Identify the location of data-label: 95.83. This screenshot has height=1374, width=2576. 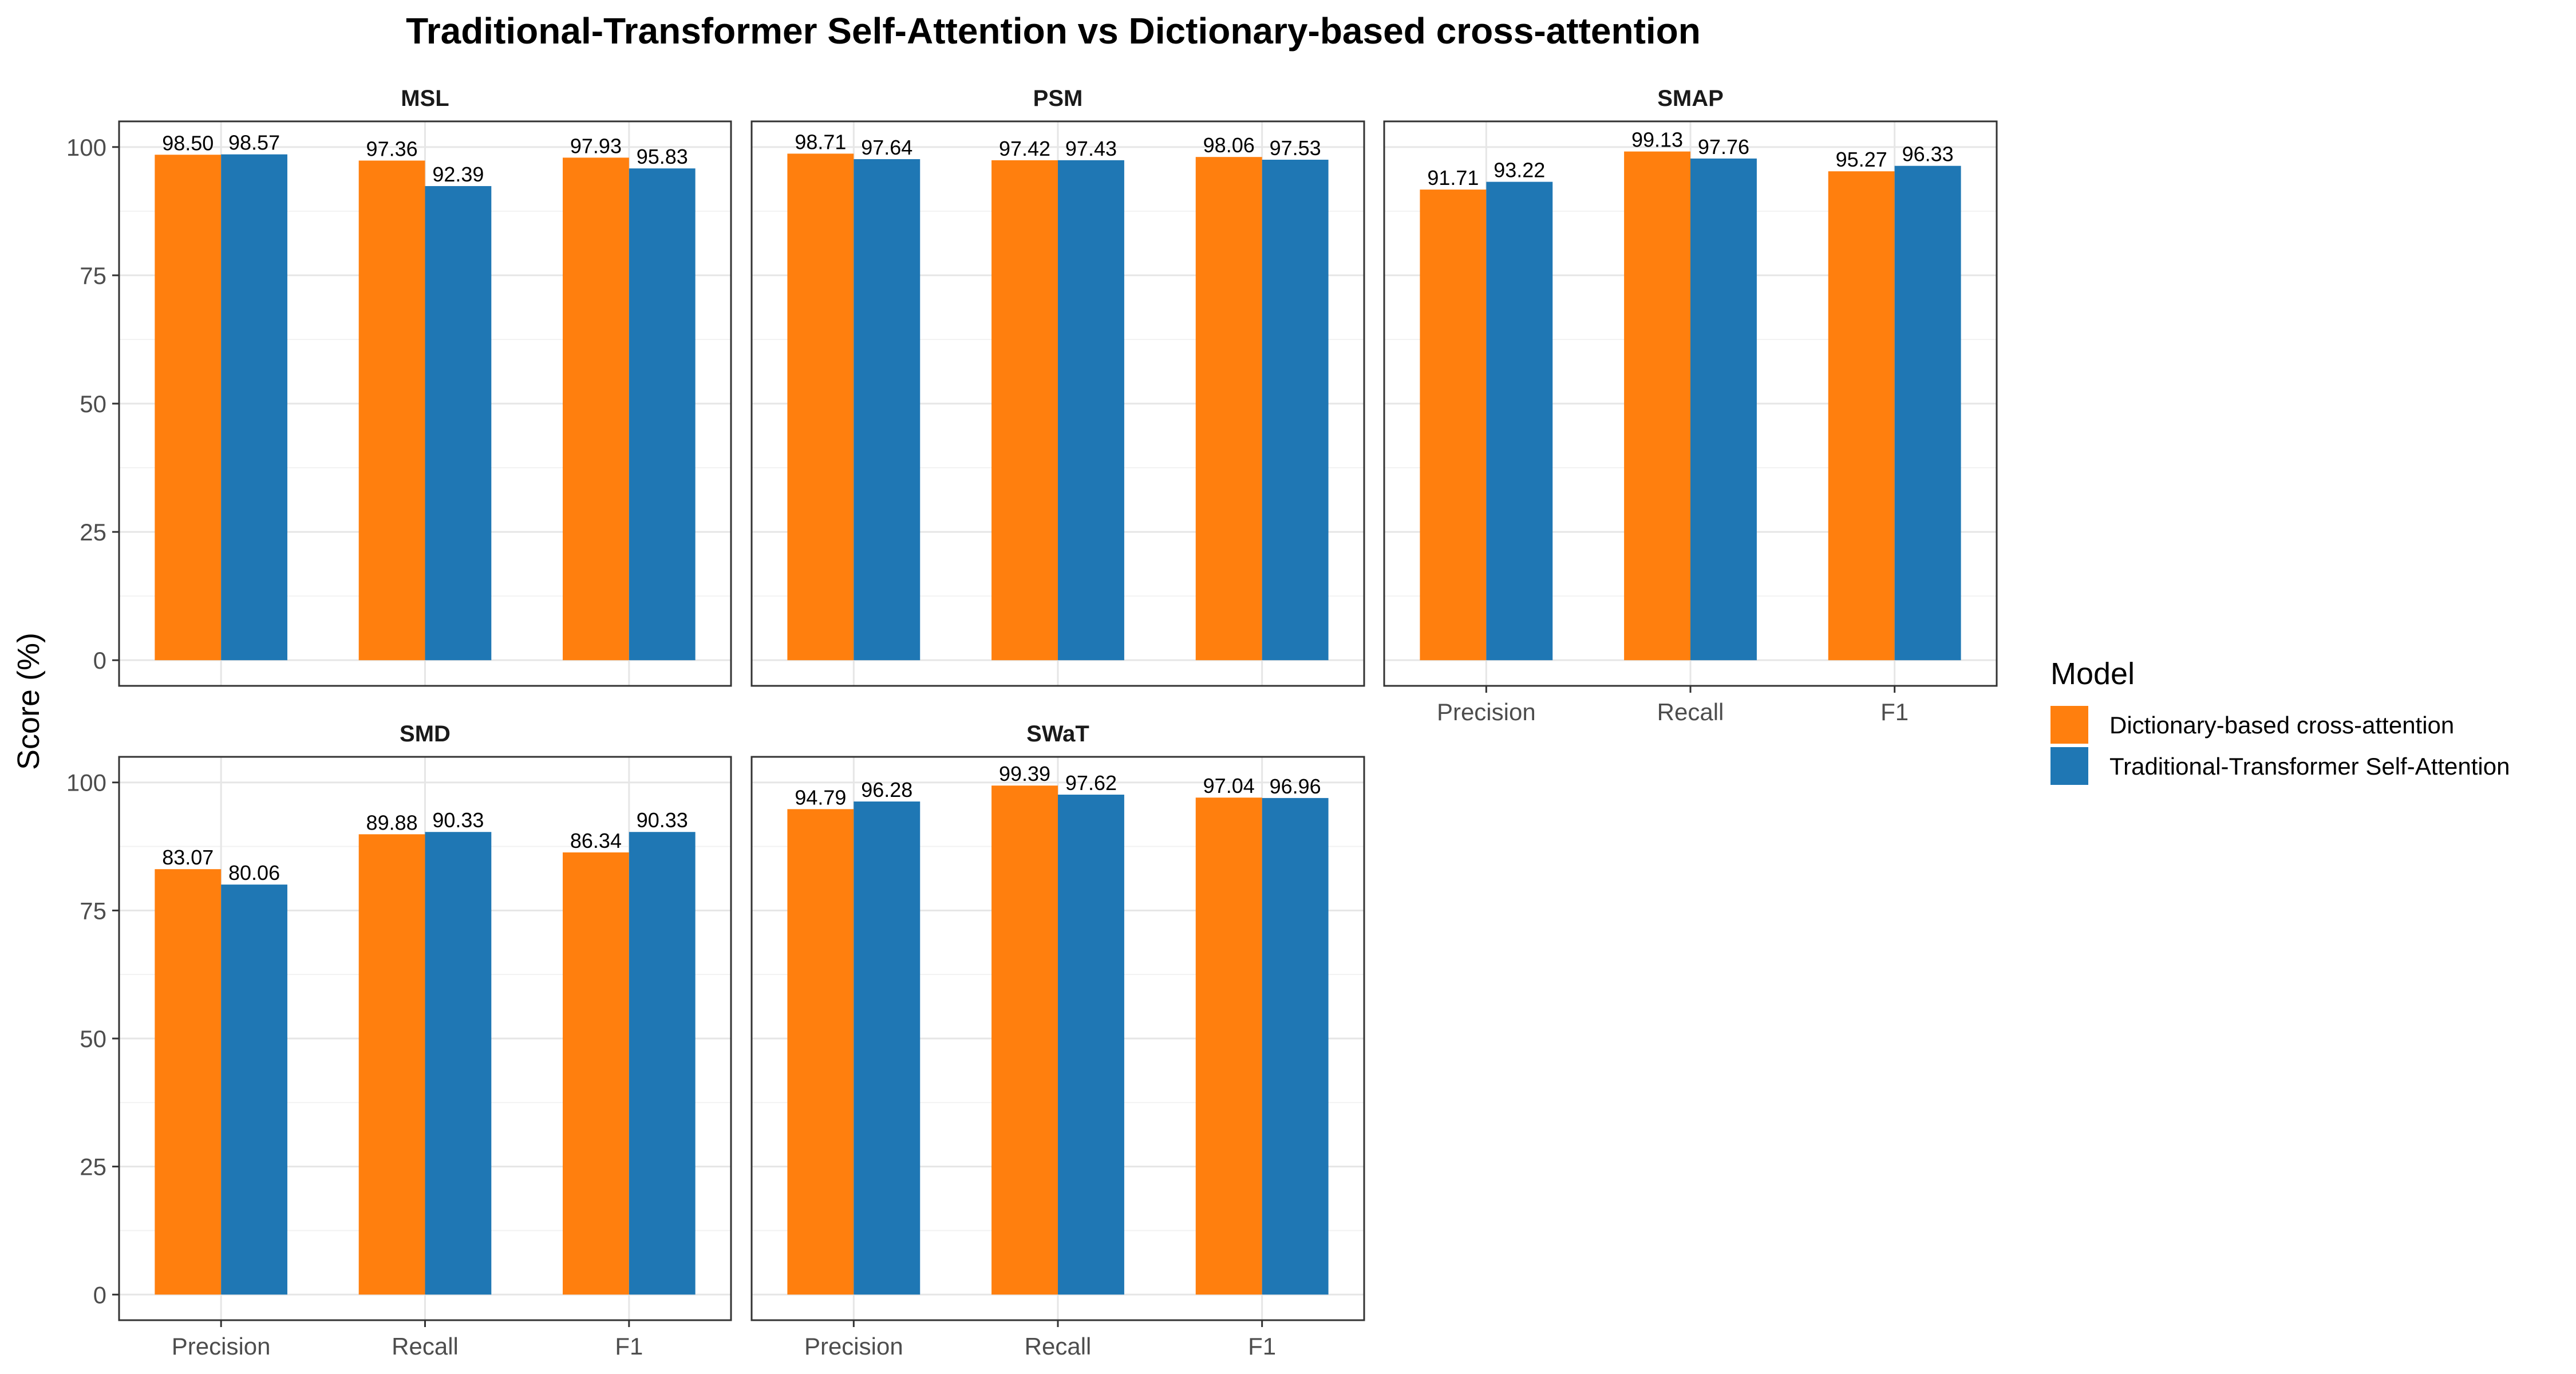
(662, 156).